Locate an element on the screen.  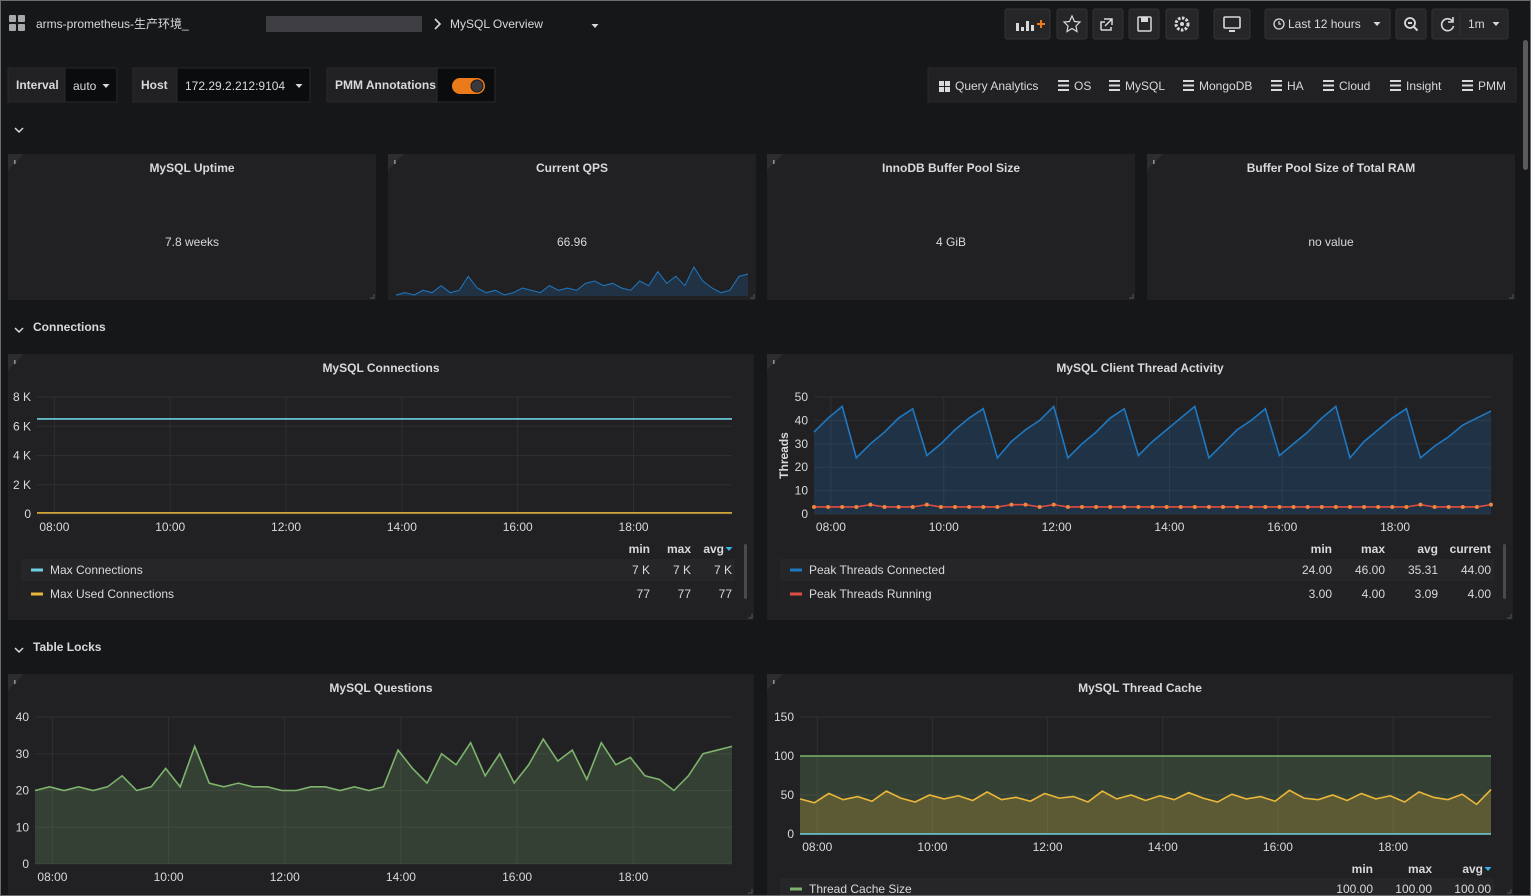
legend-name: Max Used Connections is located at coordinates (112, 594).